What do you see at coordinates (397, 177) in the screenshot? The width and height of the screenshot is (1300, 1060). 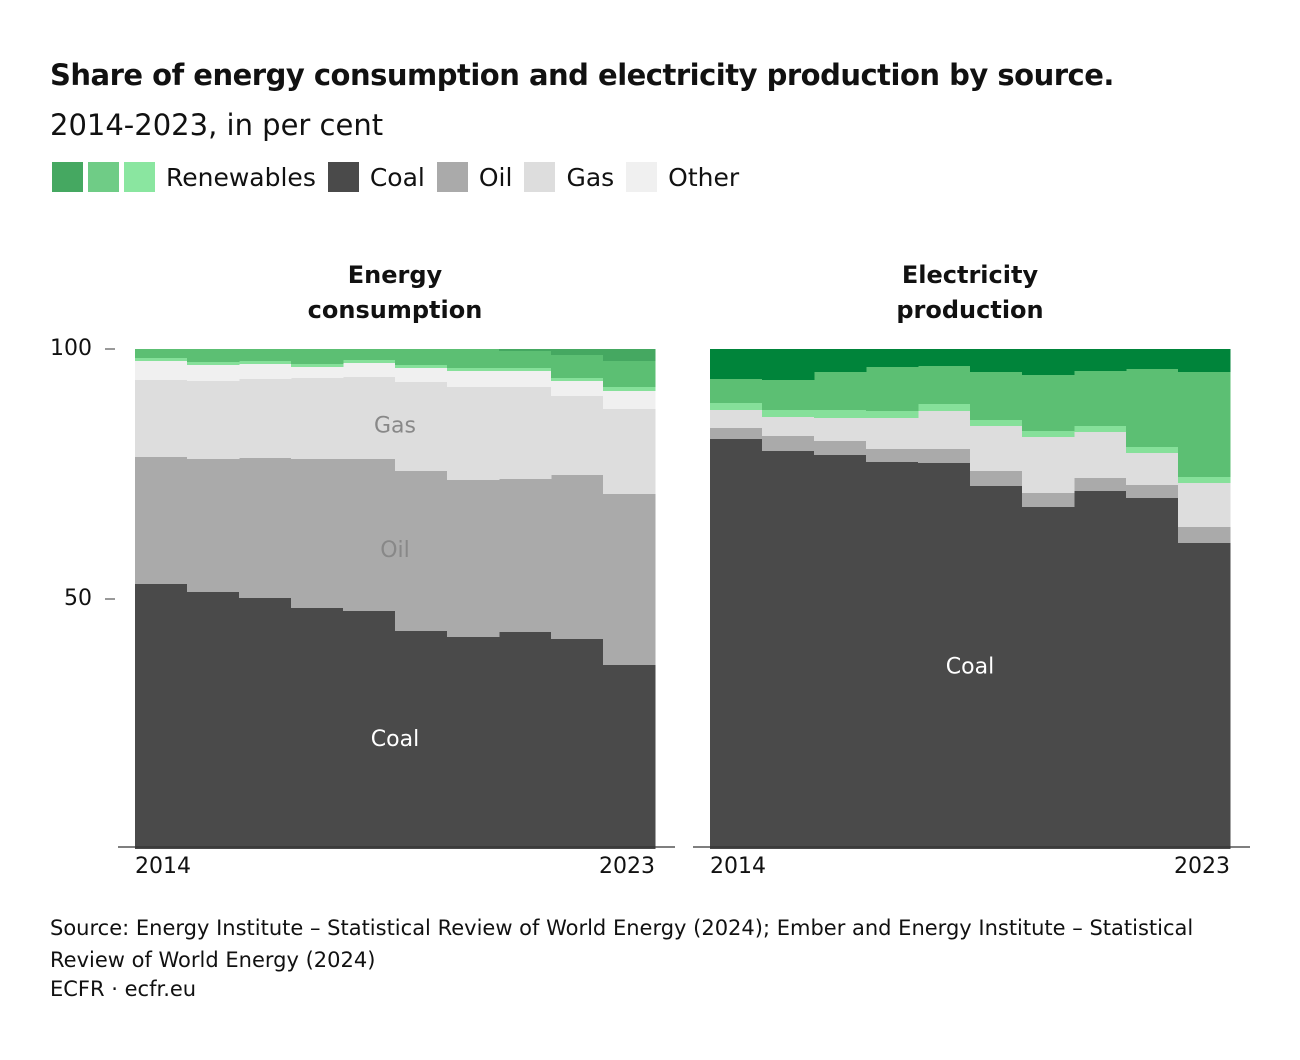 I see `legend-label: Coal` at bounding box center [397, 177].